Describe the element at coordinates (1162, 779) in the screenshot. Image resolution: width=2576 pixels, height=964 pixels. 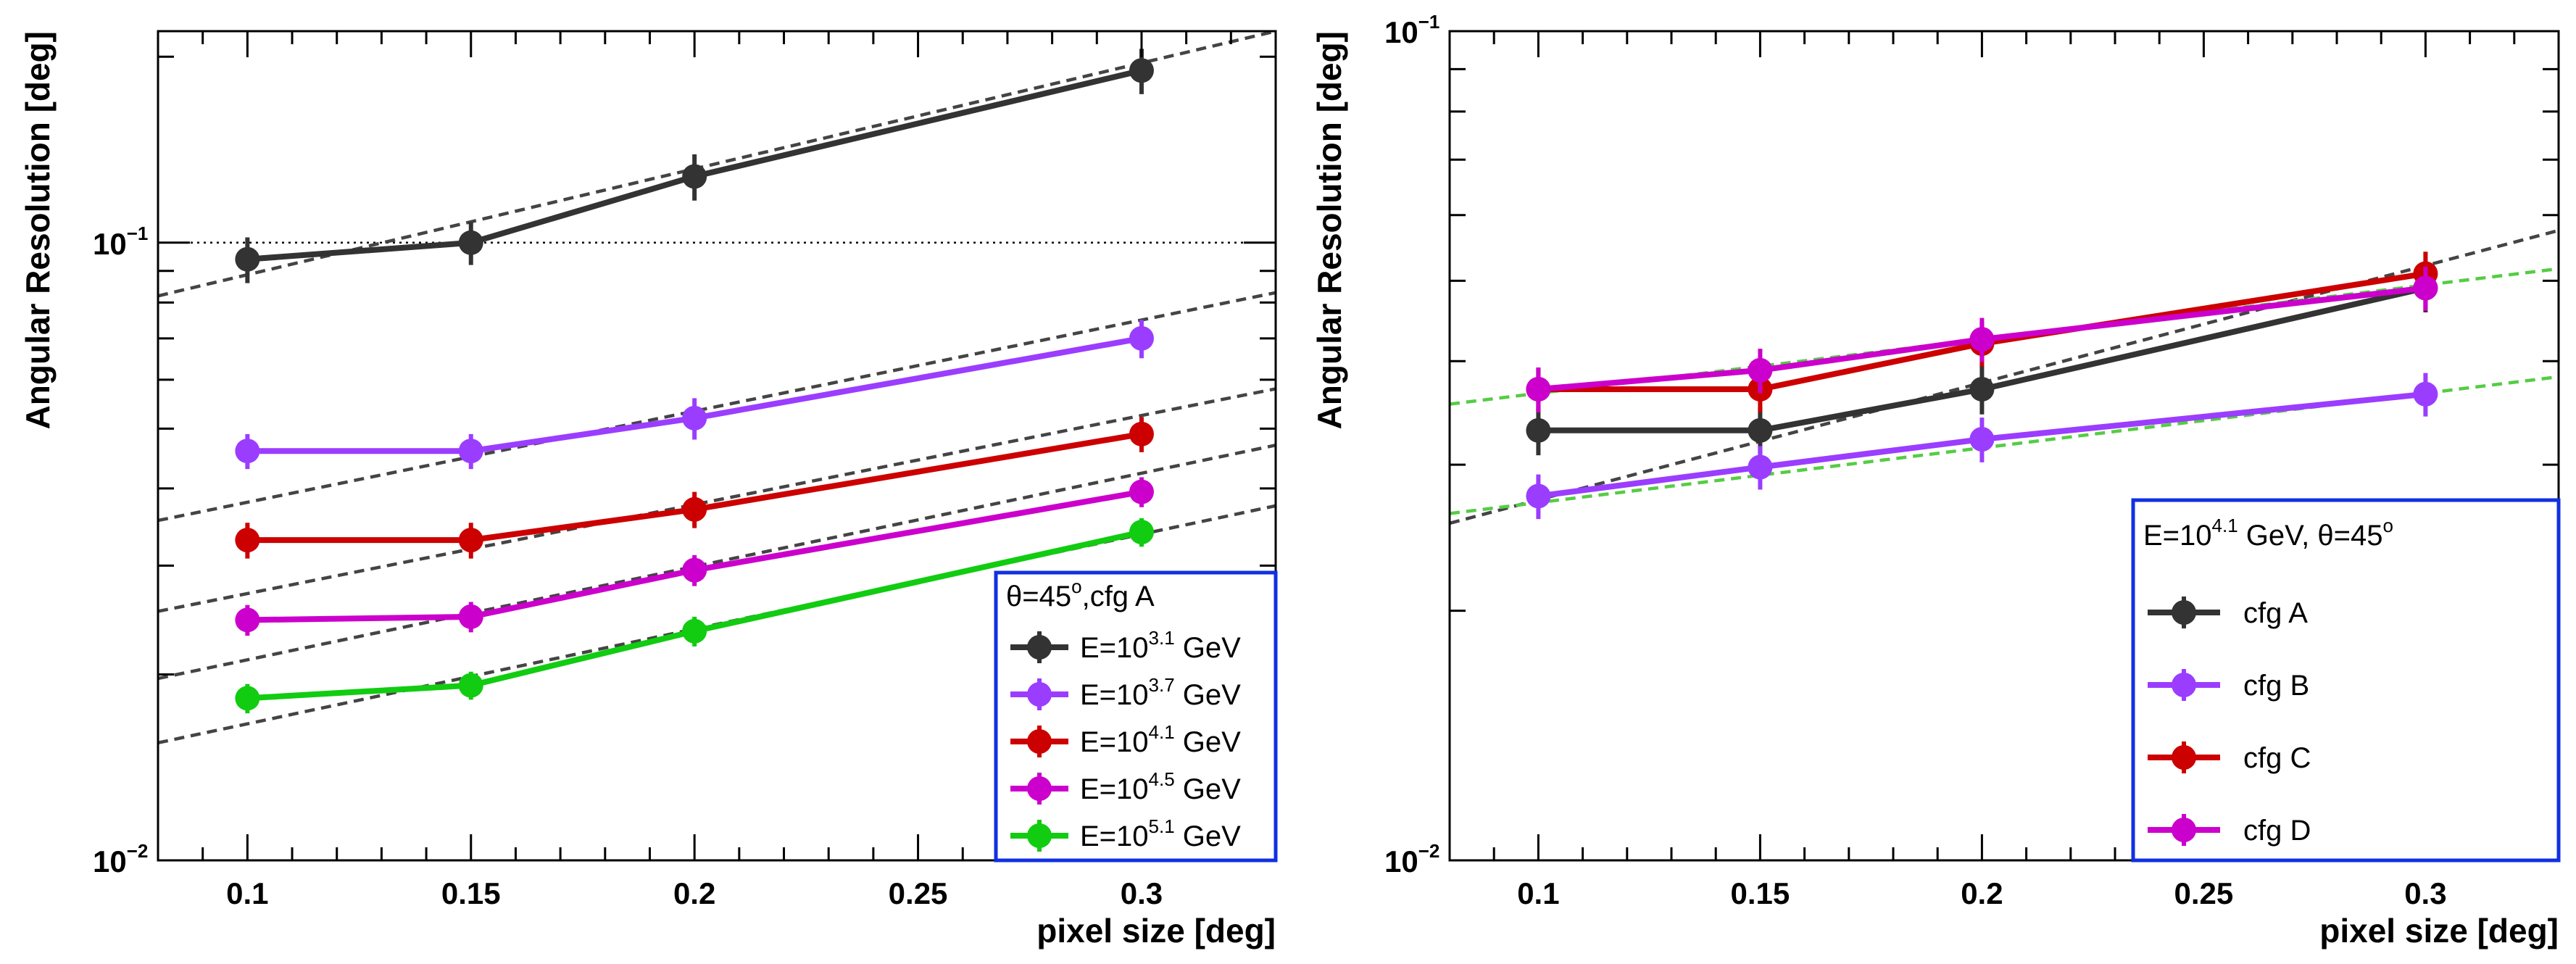
I see `legend-entry-exponent: 4.5` at that location.